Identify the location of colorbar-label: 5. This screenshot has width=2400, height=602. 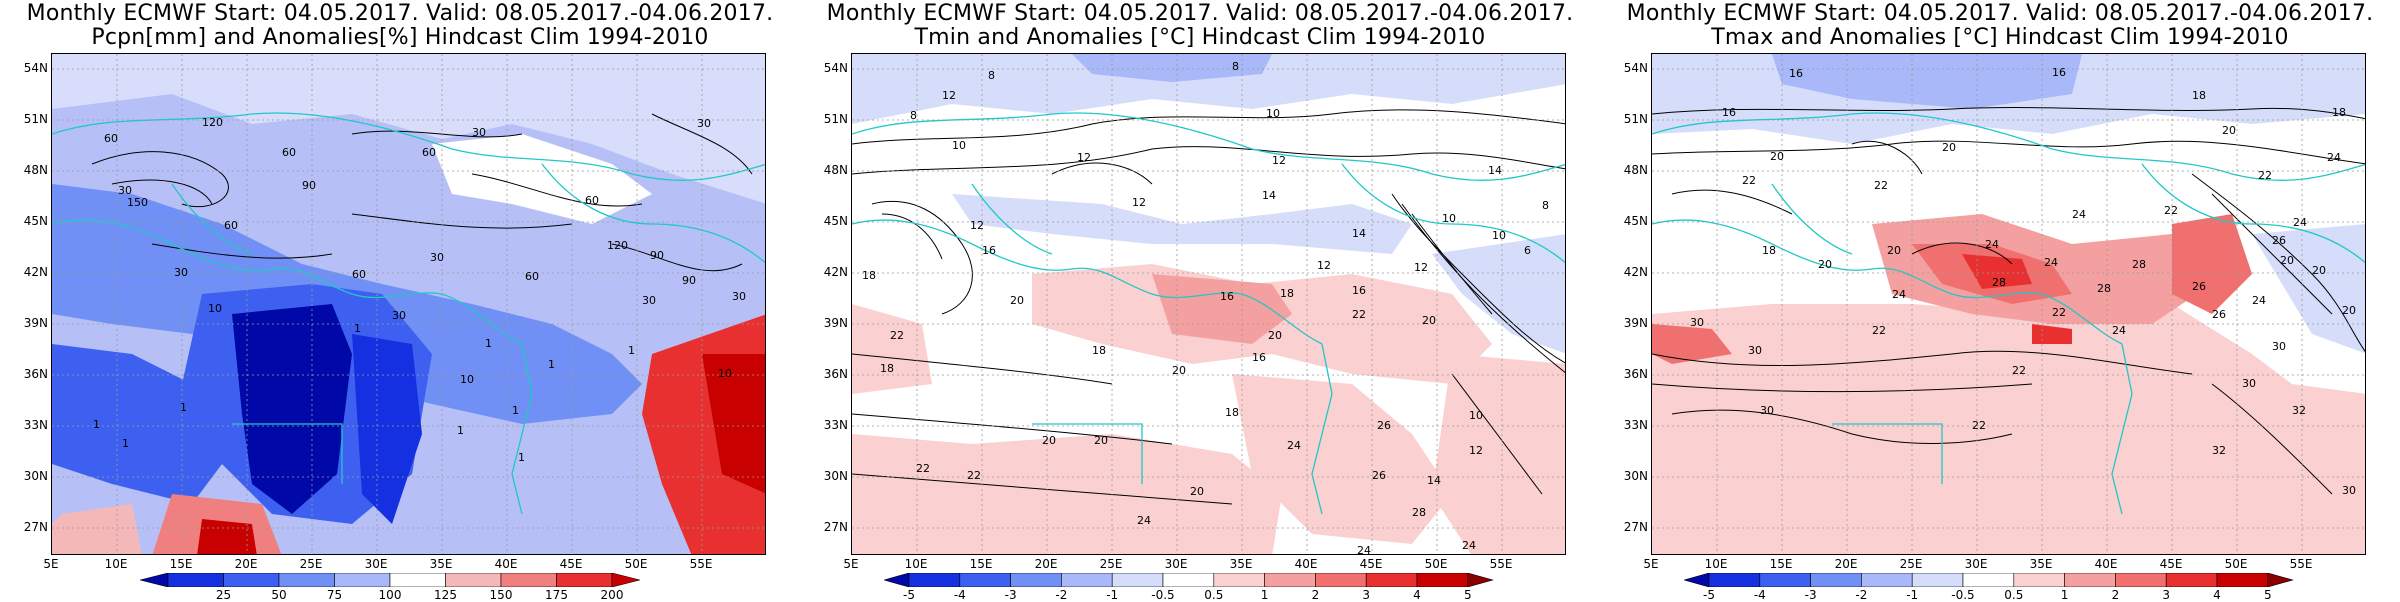
(1467, 595).